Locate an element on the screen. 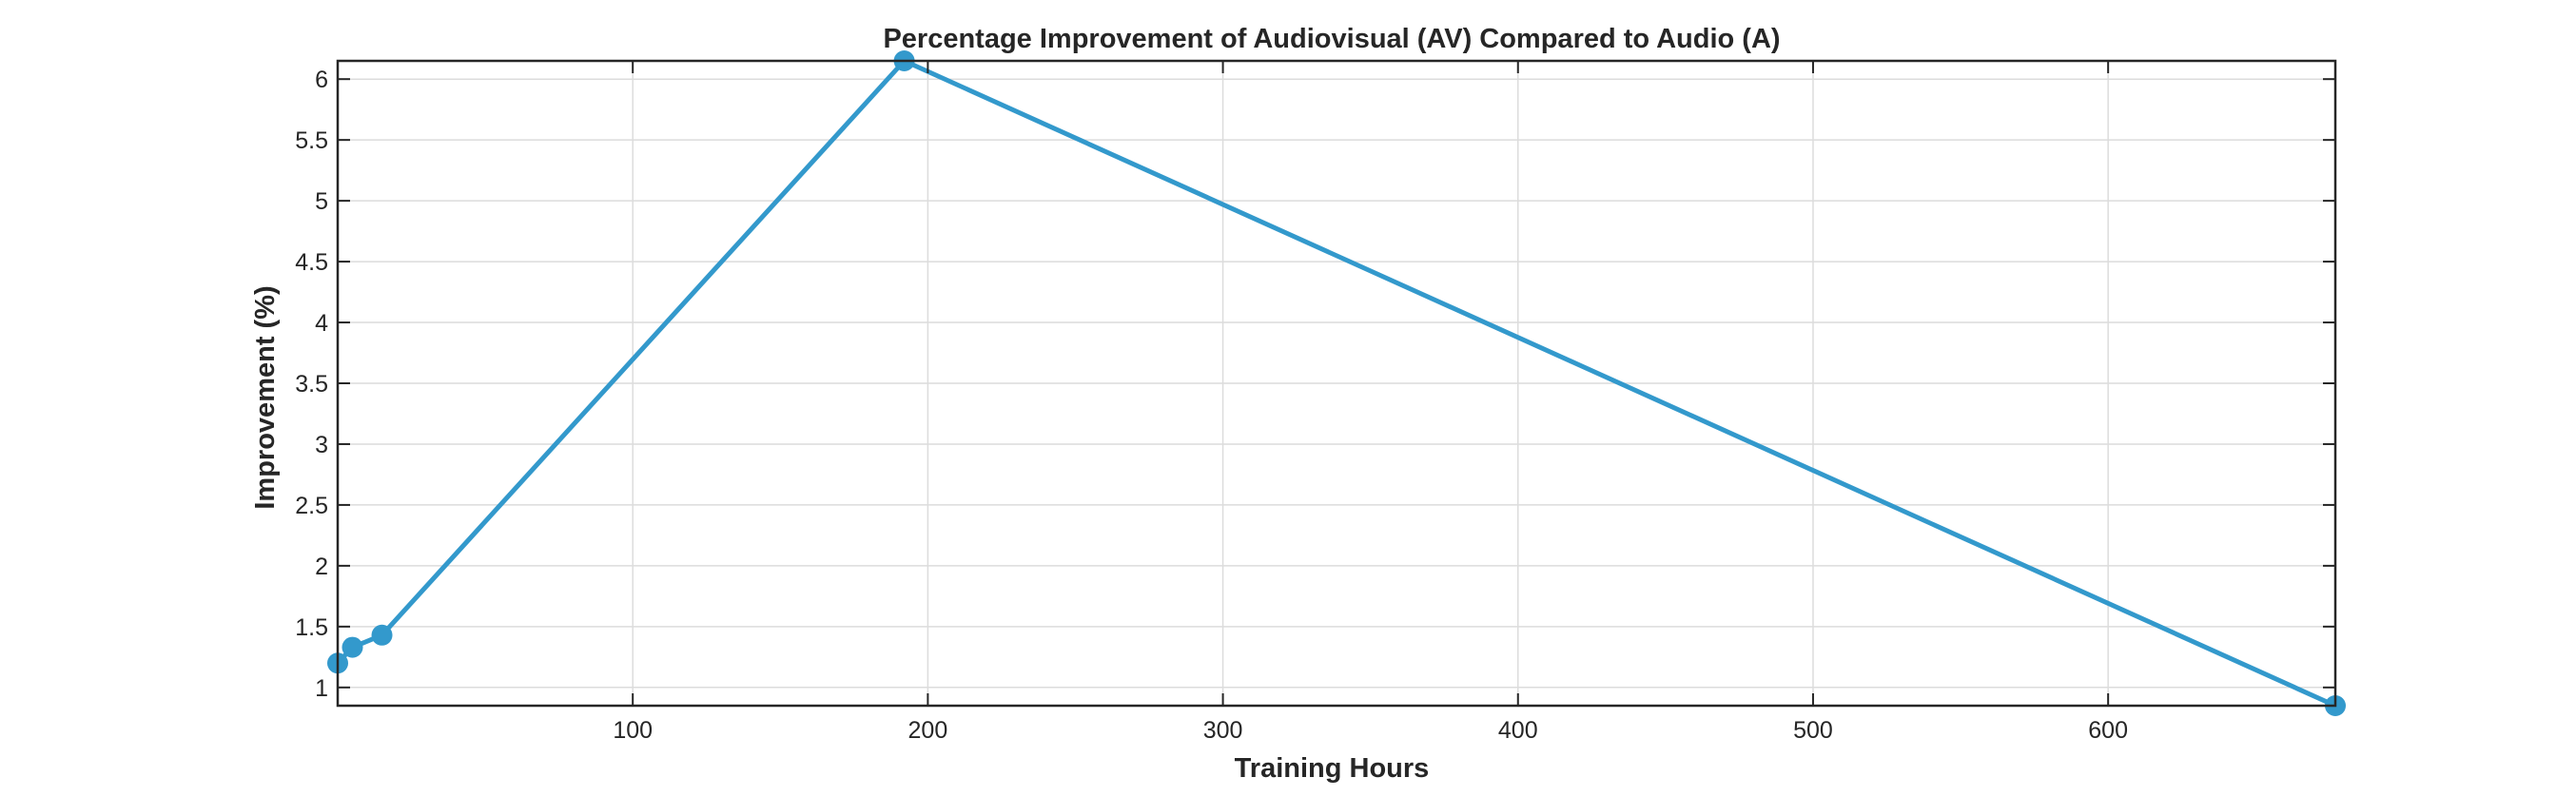 Image resolution: width=2576 pixels, height=797 pixels. x-tick-label: 300 is located at coordinates (1223, 730).